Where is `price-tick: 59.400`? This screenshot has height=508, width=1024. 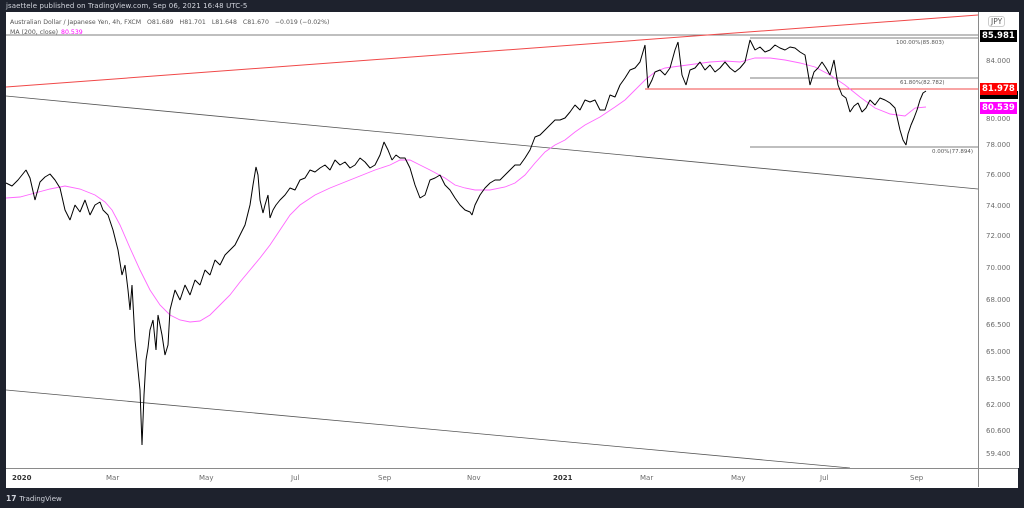
price-tick: 59.400 is located at coordinates (998, 454).